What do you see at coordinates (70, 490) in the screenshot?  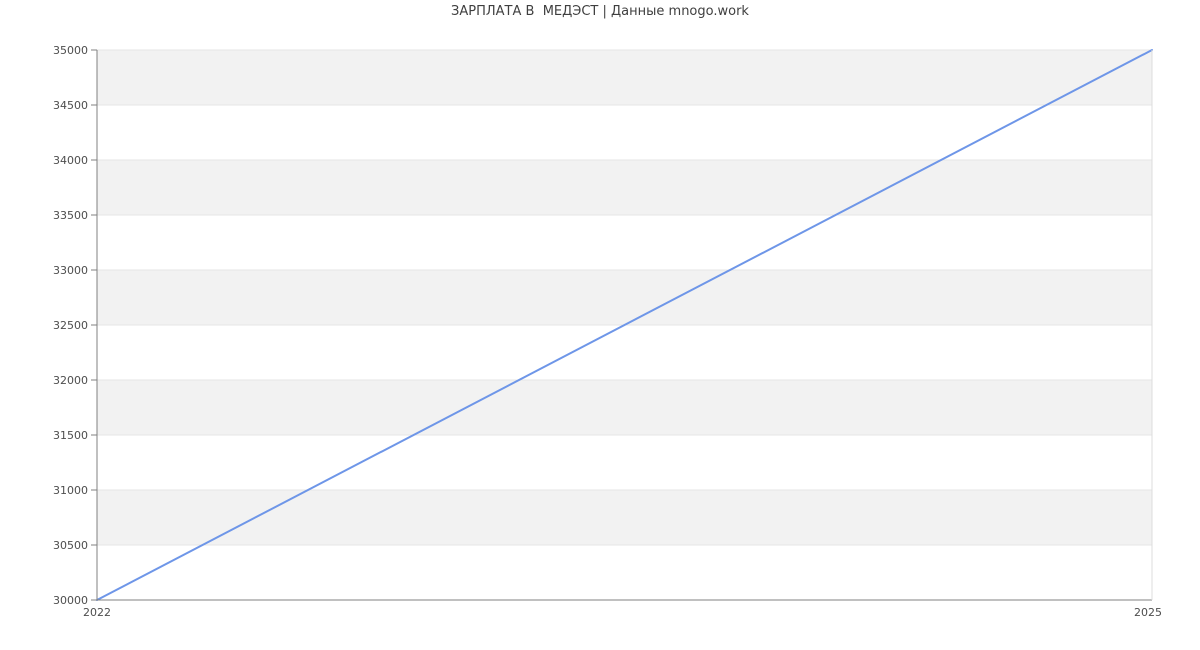 I see `y-tick-label: 31000` at bounding box center [70, 490].